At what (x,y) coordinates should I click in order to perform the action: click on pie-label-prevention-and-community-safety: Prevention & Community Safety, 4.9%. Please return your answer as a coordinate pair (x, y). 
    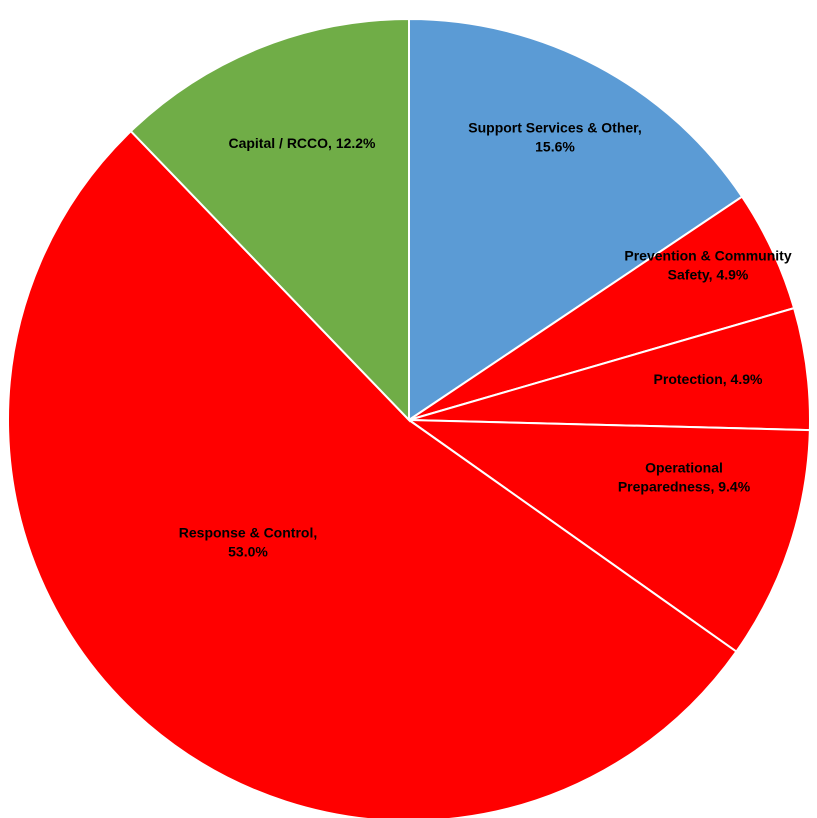
    Looking at the image, I should click on (707, 265).